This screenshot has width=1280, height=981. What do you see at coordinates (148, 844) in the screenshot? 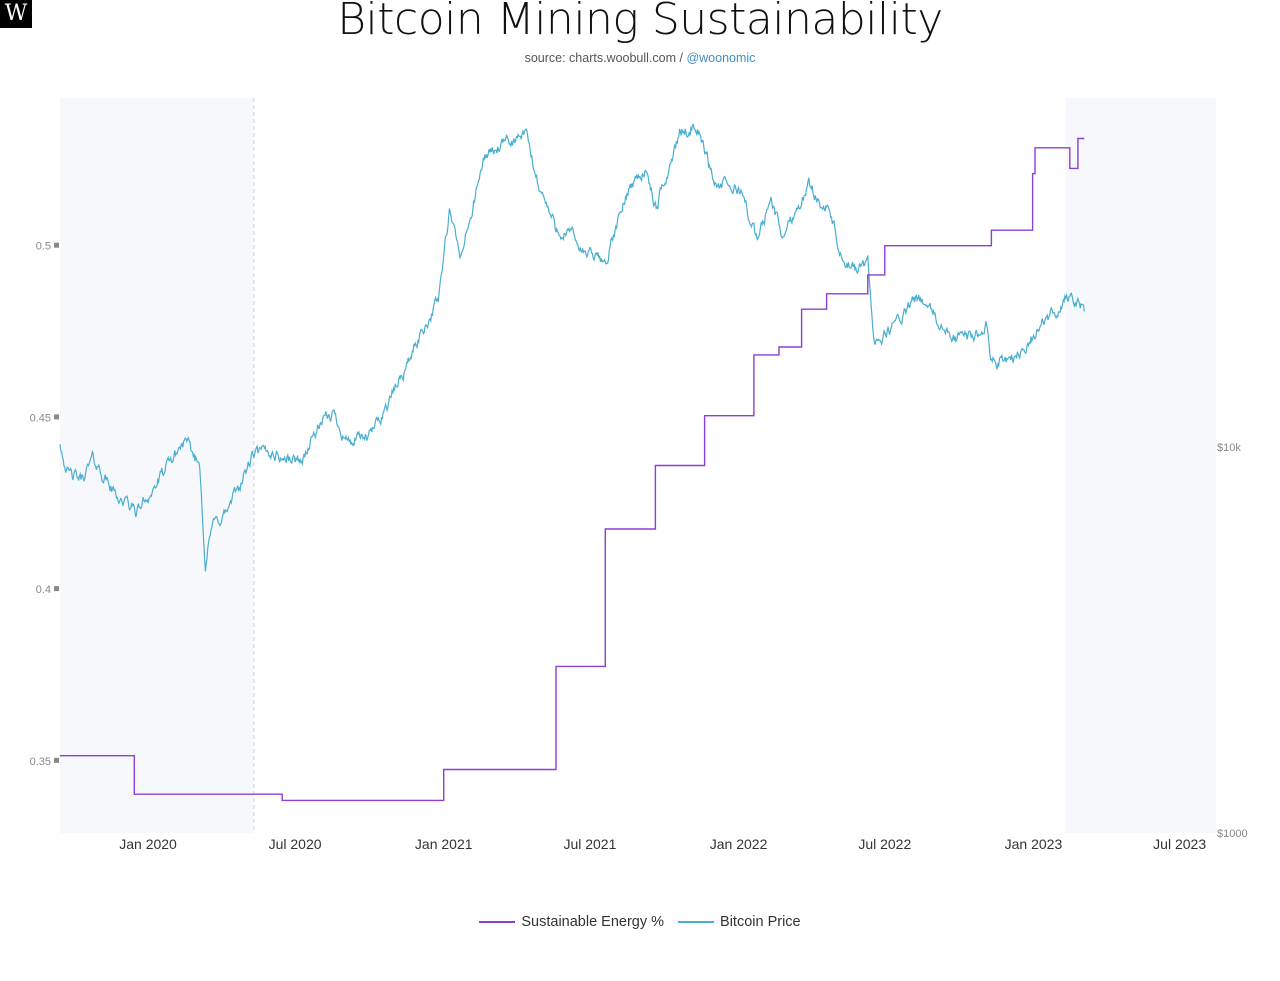
I see `x-tick-label-0: Jan 2020` at bounding box center [148, 844].